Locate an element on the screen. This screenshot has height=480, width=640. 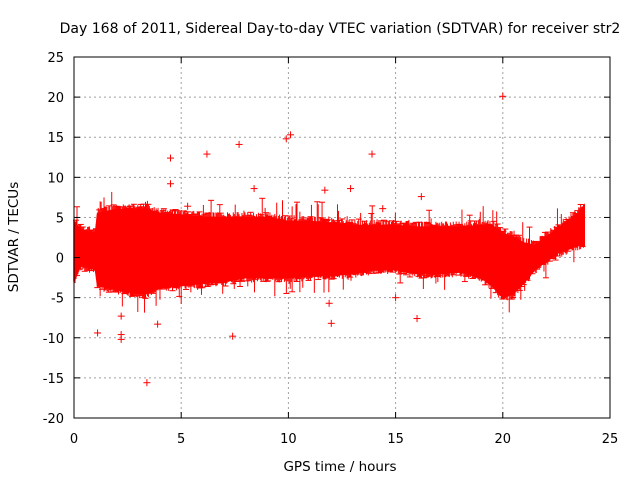
y-tick-label: 15 is located at coordinates (55, 138).